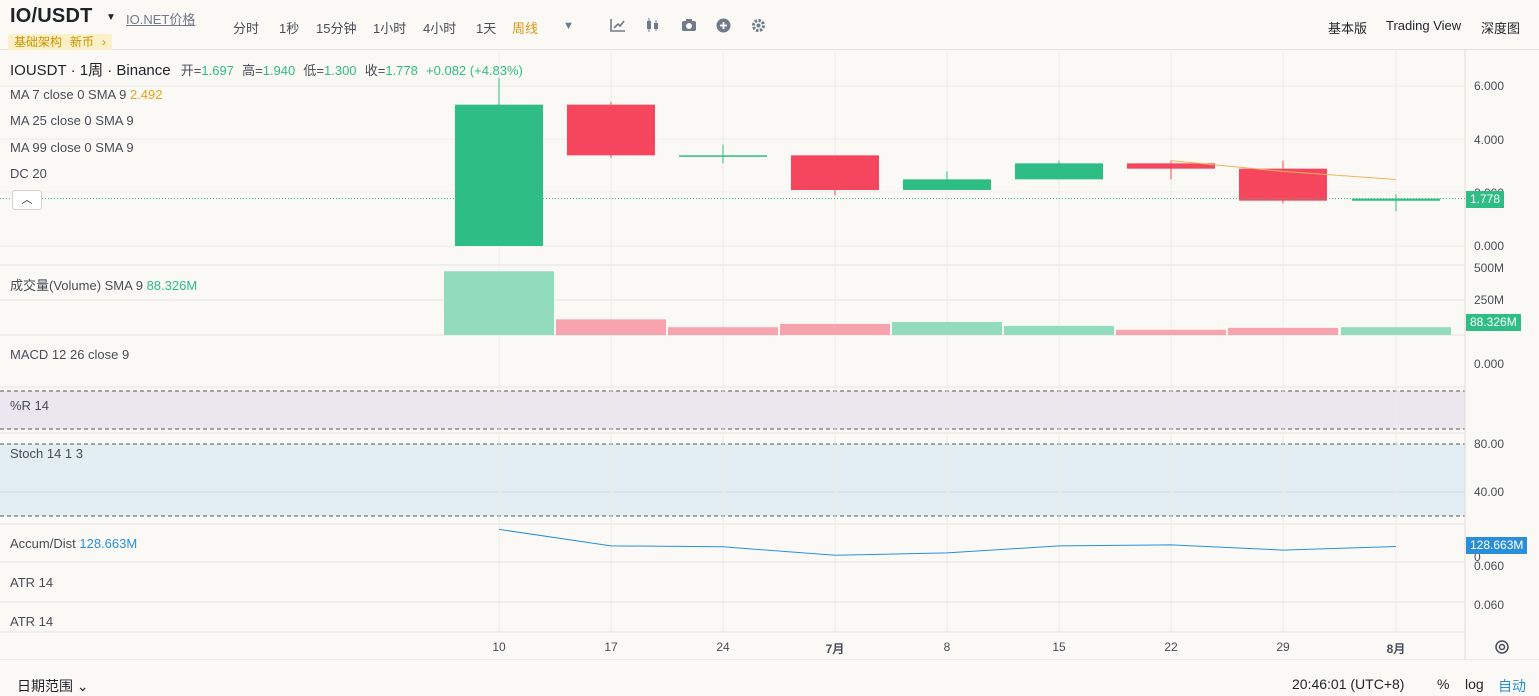 The width and height of the screenshot is (1539, 696). I want to click on x-tick: 29, so click(1283, 647).